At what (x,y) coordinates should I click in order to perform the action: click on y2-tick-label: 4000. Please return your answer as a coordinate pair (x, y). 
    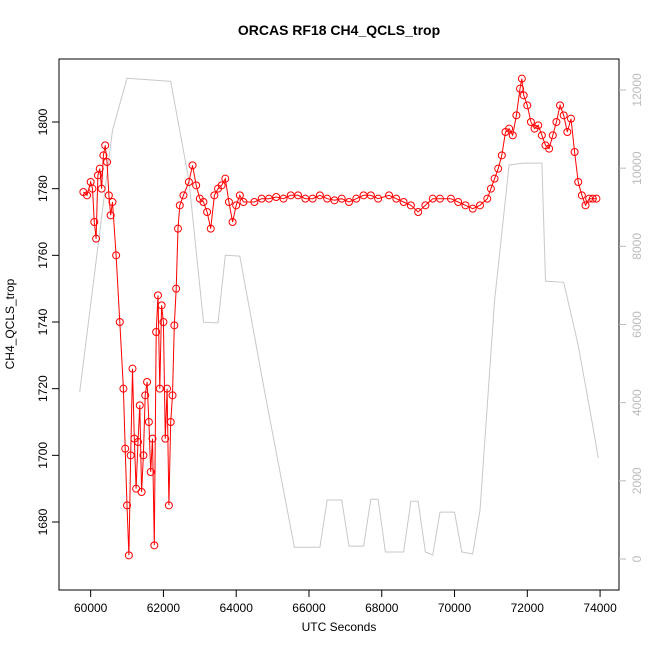
    Looking at the image, I should click on (637, 402).